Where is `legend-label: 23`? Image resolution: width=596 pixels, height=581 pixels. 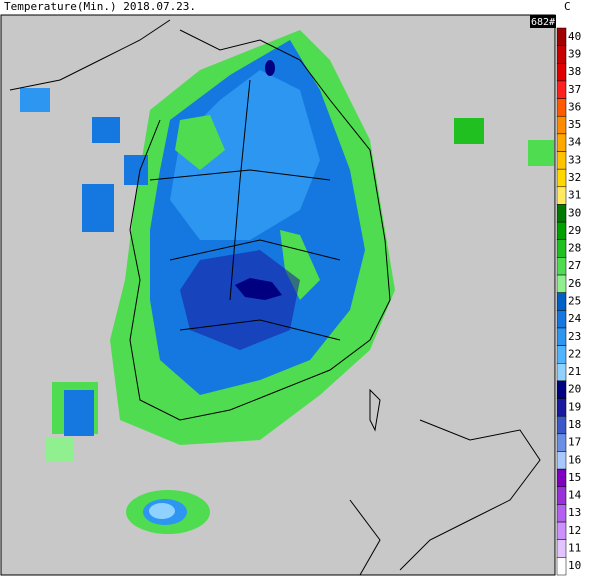 legend-label: 23 is located at coordinates (574, 336).